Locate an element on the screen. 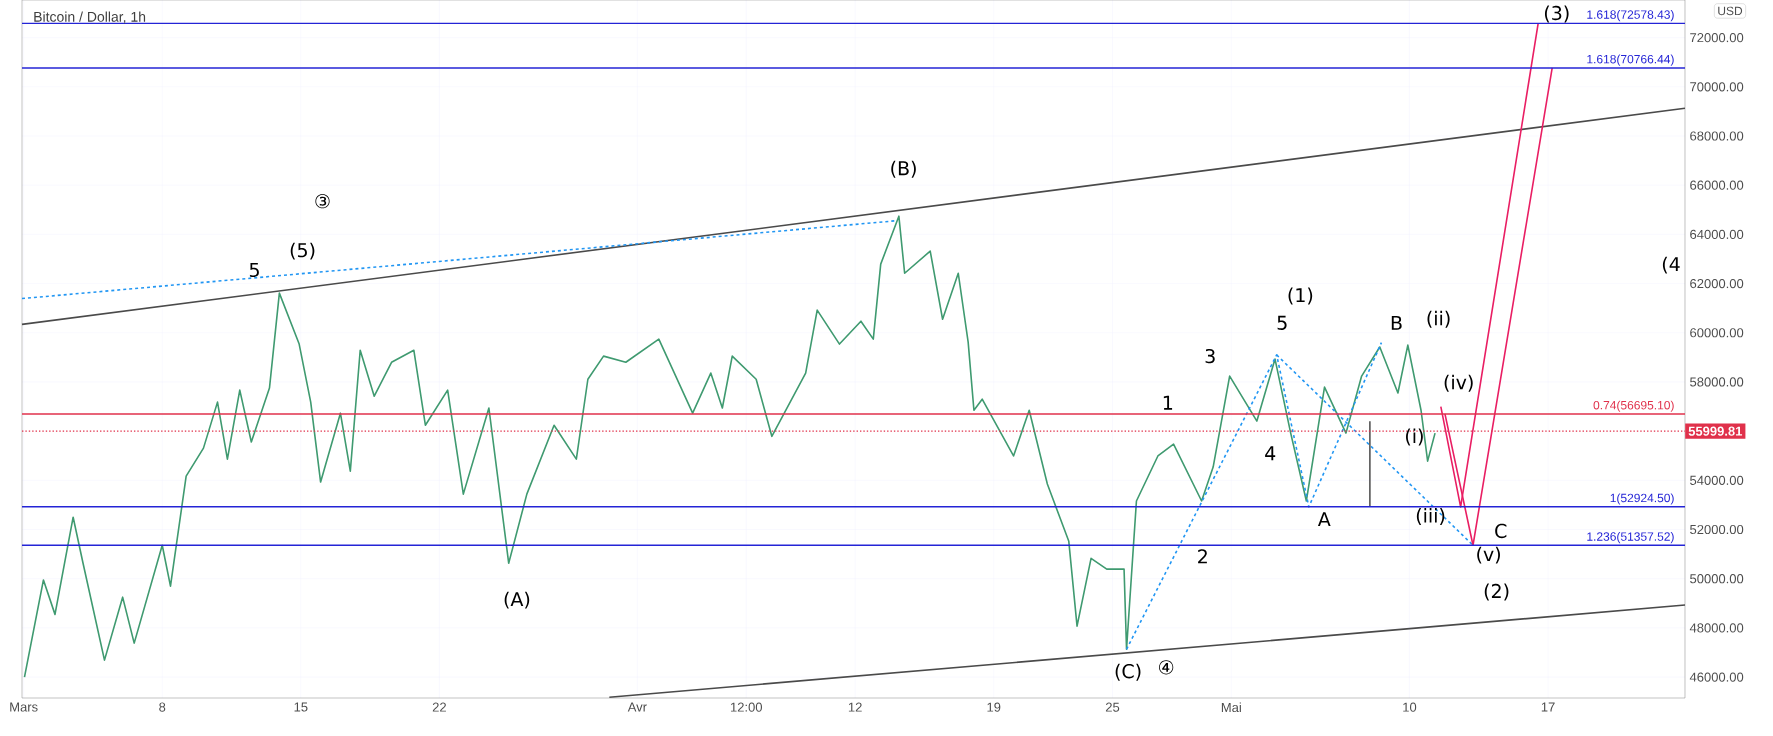  y-tick-label: 60000.00 is located at coordinates (1717, 333).